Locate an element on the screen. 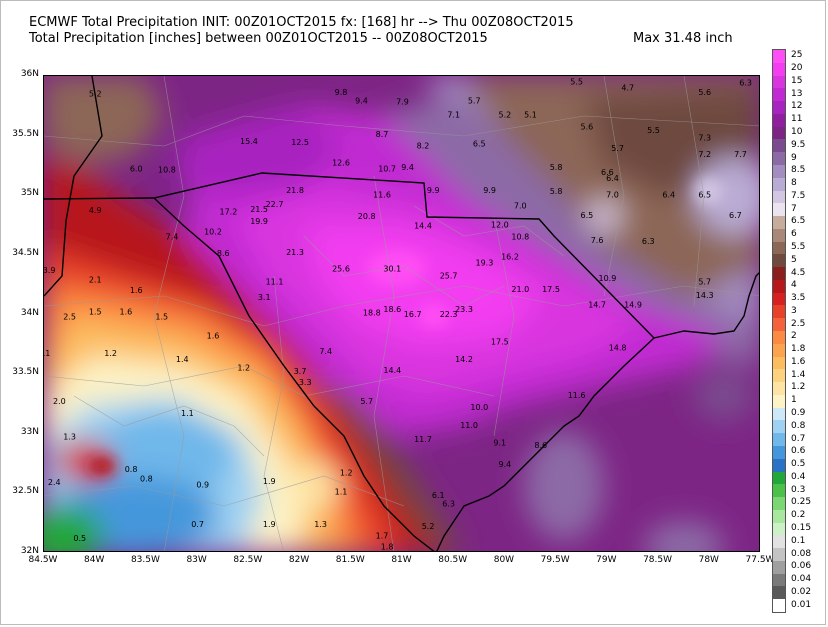 This screenshot has height=627, width=828. colorbar-label: 0.2 is located at coordinates (798, 515).